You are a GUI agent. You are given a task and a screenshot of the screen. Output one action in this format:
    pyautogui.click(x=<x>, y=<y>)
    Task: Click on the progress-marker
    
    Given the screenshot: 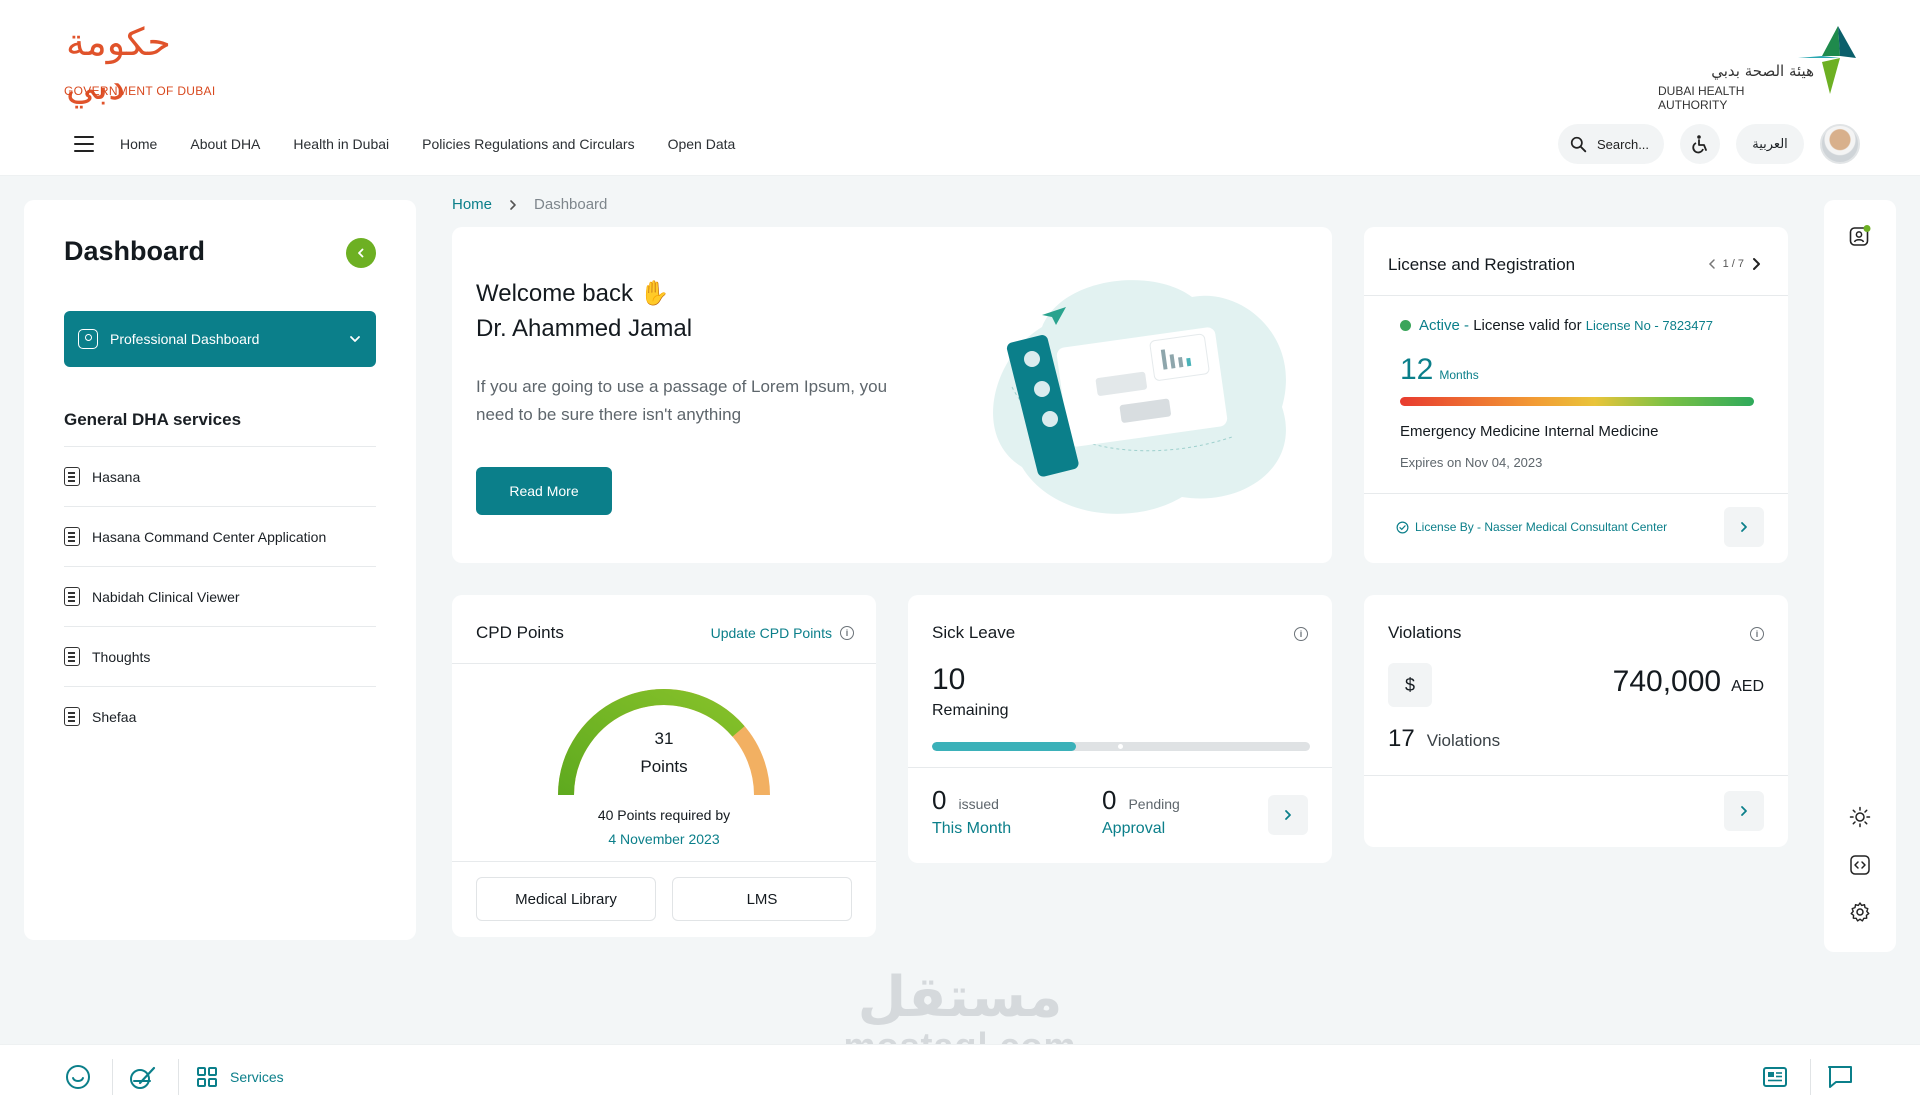 What is the action you would take?
    pyautogui.click(x=1120, y=746)
    